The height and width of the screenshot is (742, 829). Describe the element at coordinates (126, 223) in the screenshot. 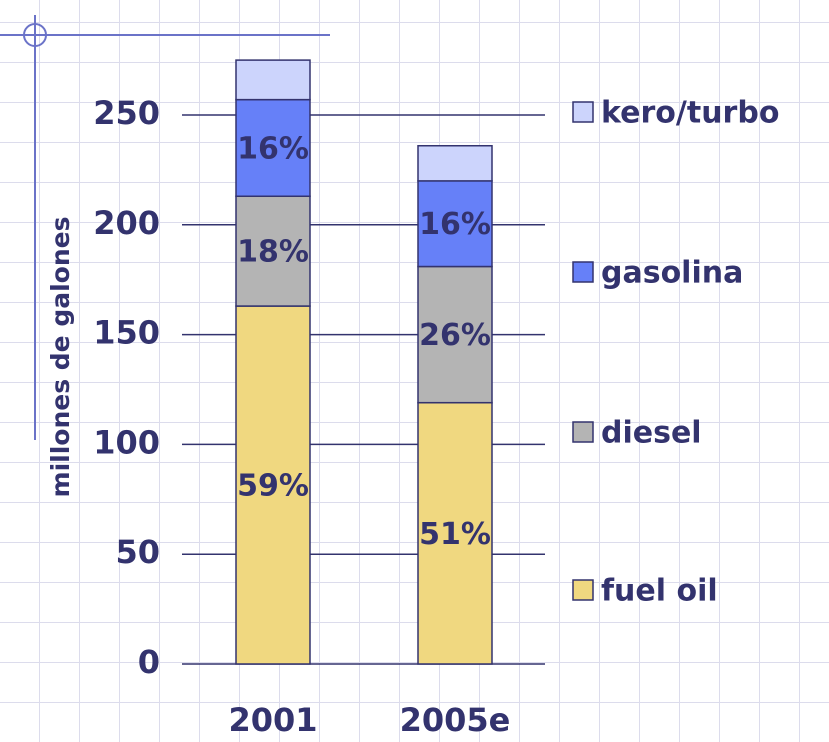

I see `y-tick-label: 200` at that location.